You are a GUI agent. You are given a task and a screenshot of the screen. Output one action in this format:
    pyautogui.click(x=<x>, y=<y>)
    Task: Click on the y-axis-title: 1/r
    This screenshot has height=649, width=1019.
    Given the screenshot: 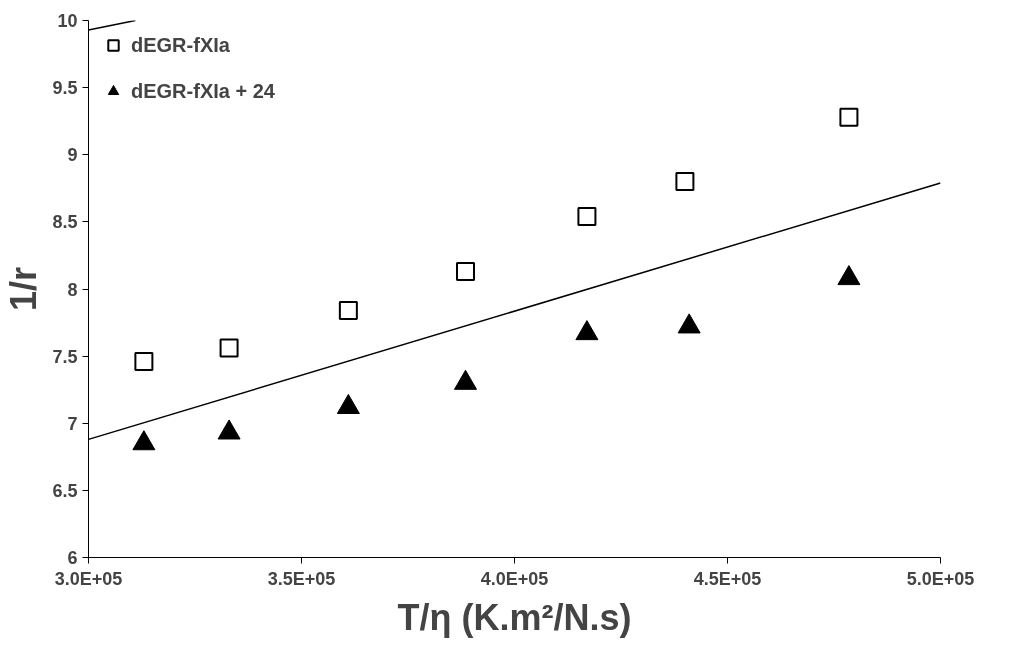 What is the action you would take?
    pyautogui.click(x=24, y=289)
    